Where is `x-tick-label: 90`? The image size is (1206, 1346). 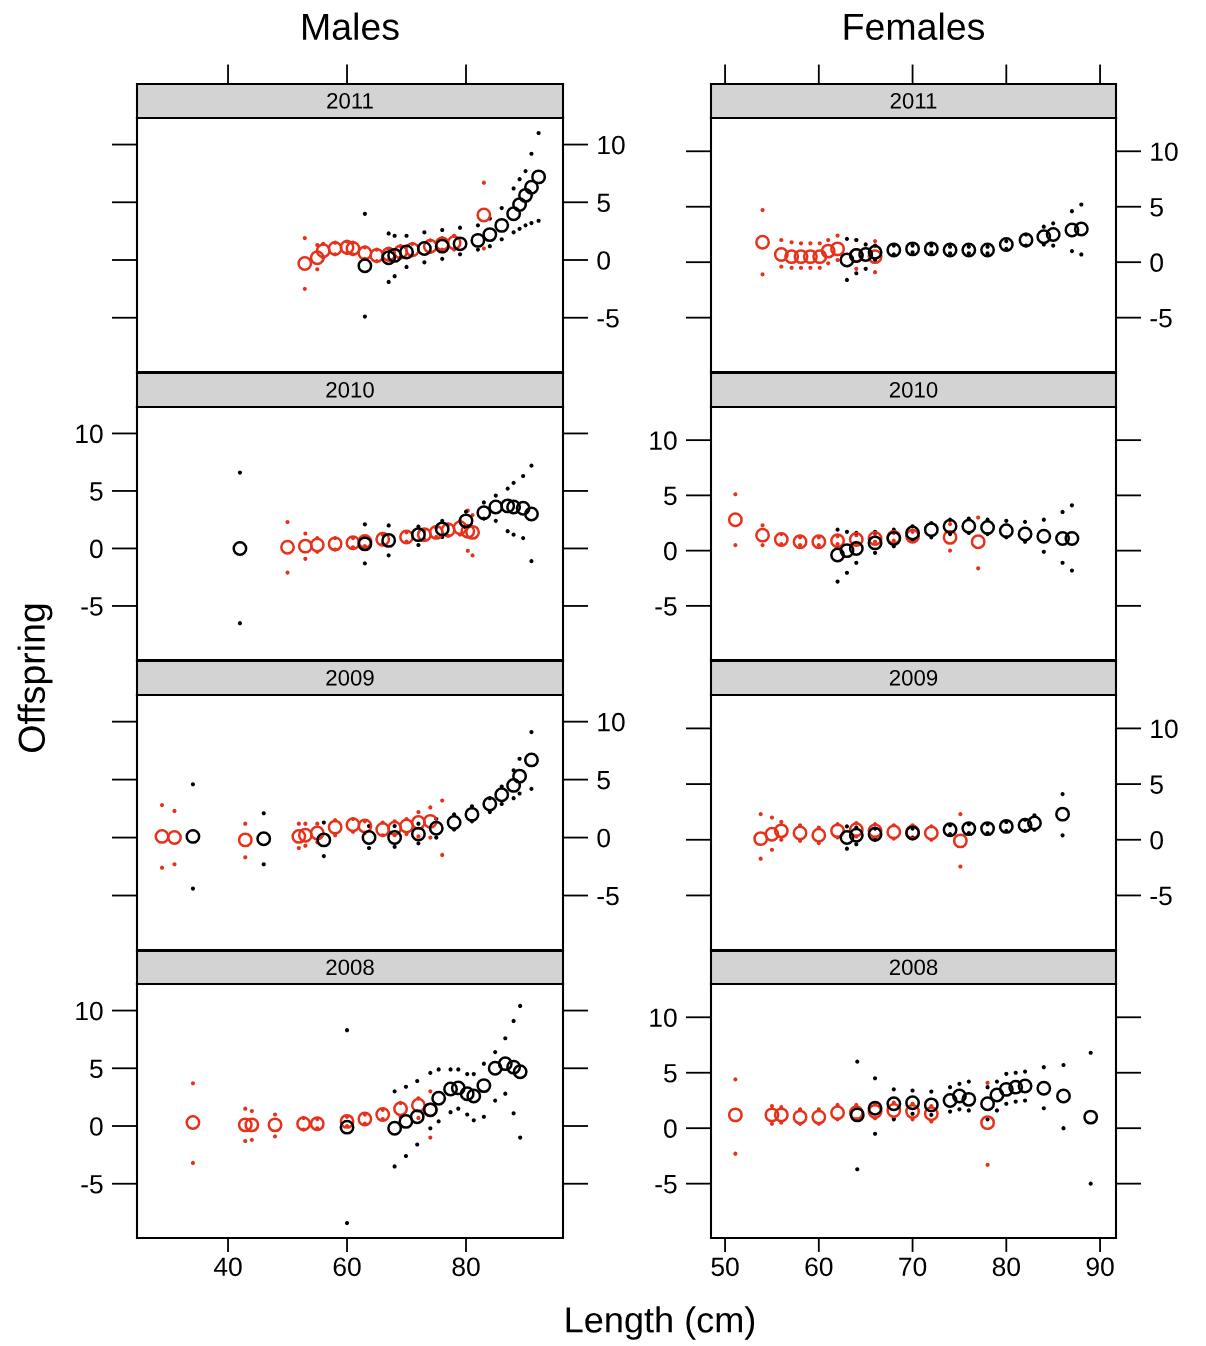 x-tick-label: 90 is located at coordinates (1100, 1267).